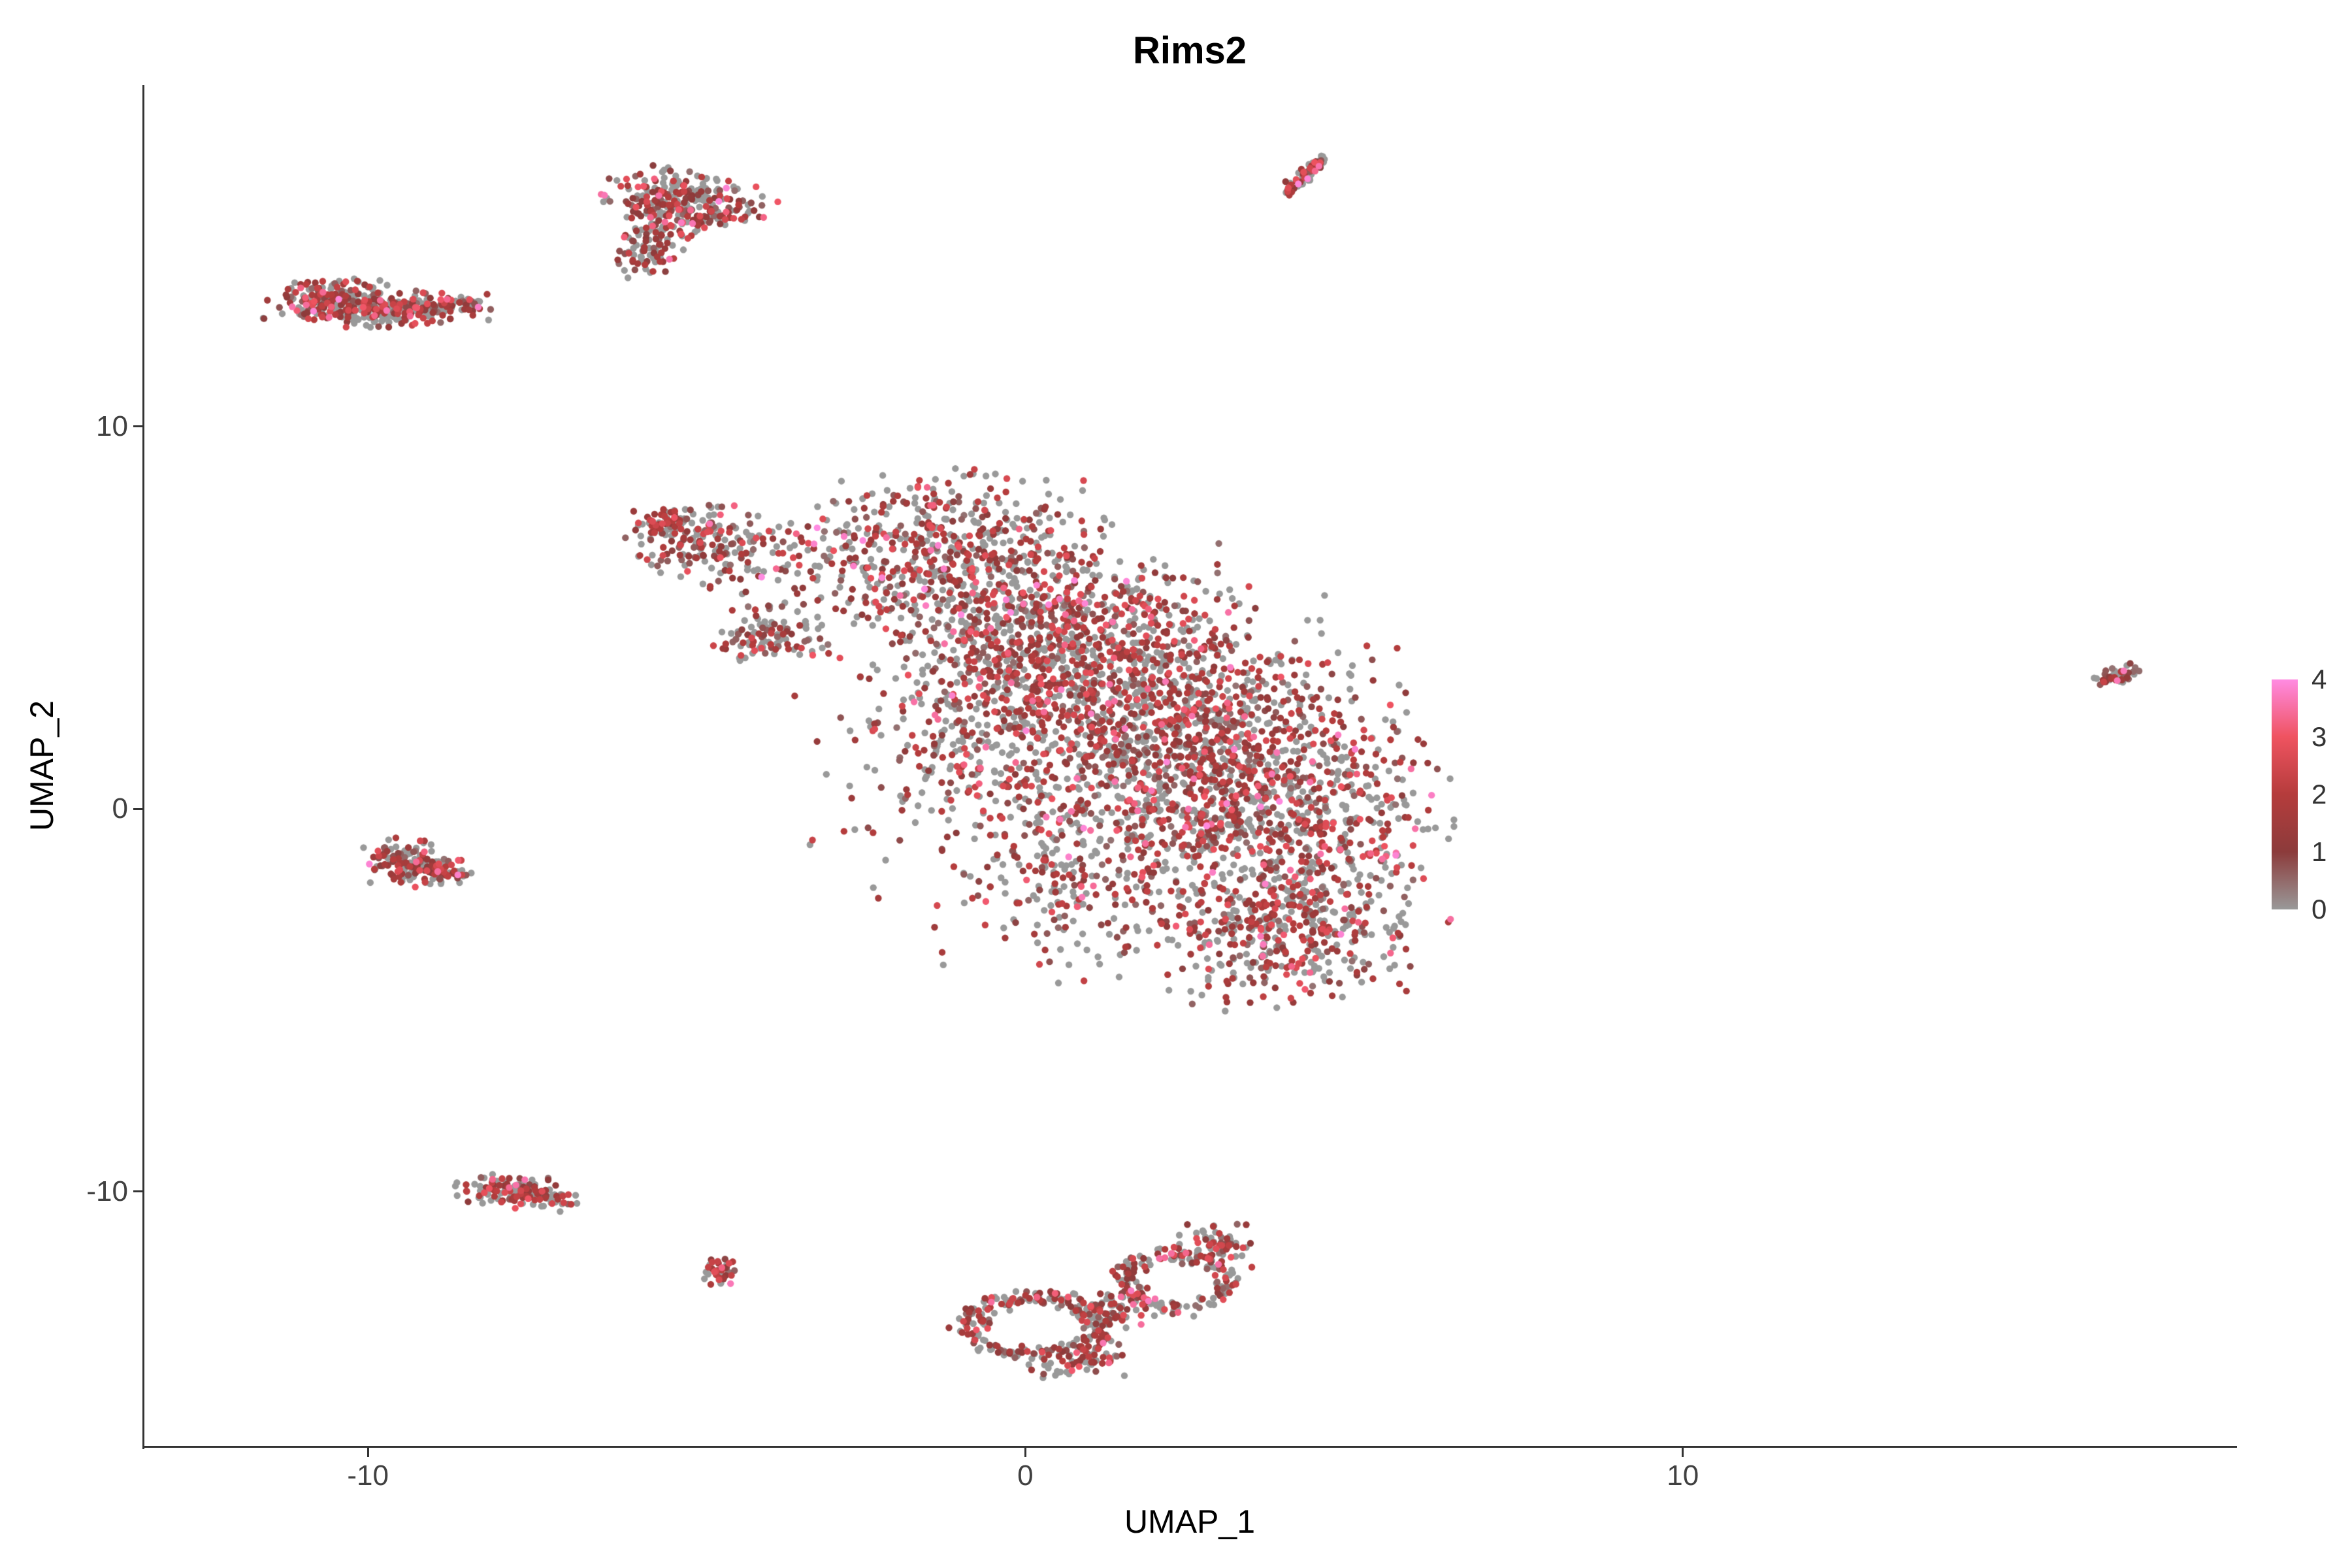 The width and height of the screenshot is (2352, 1568). I want to click on legend-tick-label: 3, so click(2319, 736).